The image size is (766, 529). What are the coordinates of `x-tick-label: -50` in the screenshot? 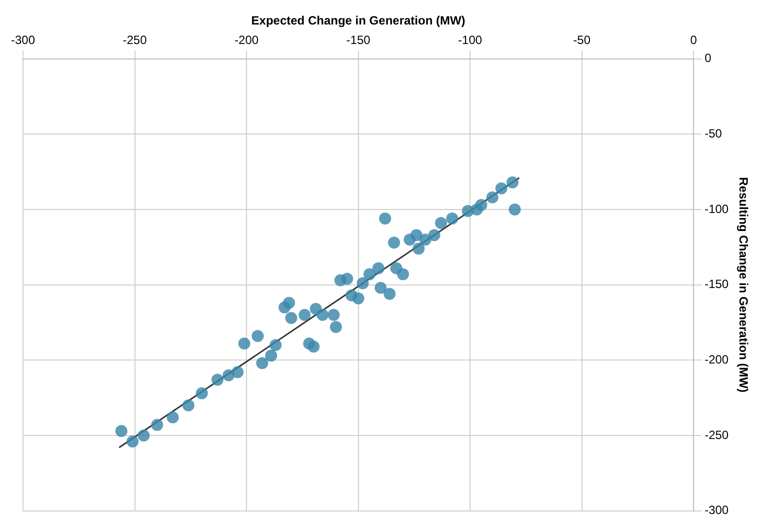 It's located at (582, 39).